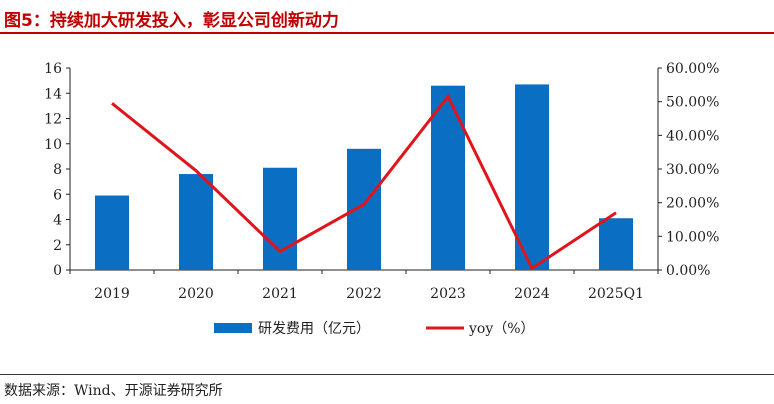 This screenshot has width=774, height=404. What do you see at coordinates (196, 294) in the screenshot?
I see `x-tick-label: 2020` at bounding box center [196, 294].